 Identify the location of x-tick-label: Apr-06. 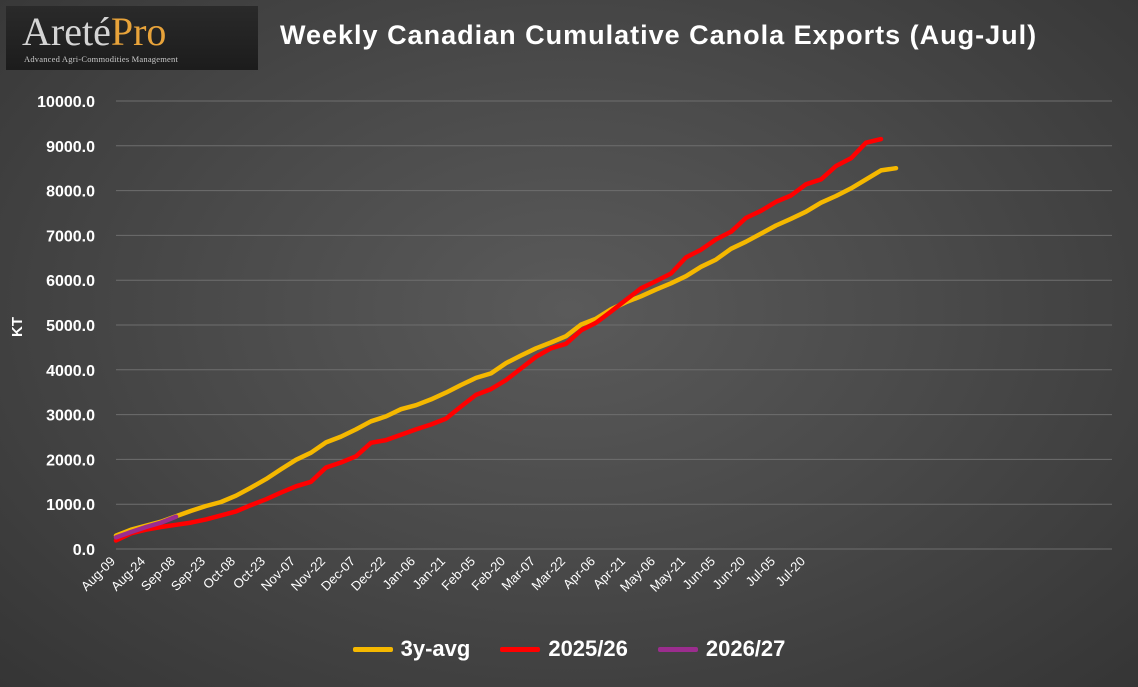
(579, 573).